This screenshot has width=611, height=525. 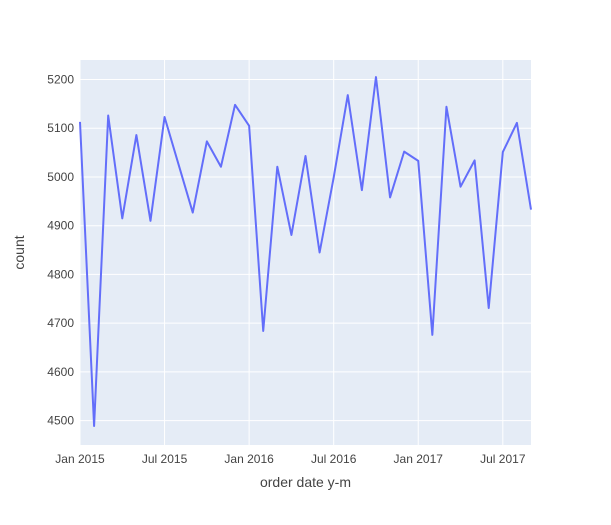 What do you see at coordinates (60, 249) in the screenshot?
I see `y-tick-labels: 4500 4600 4700 4800 4900 5000 5100 5200` at bounding box center [60, 249].